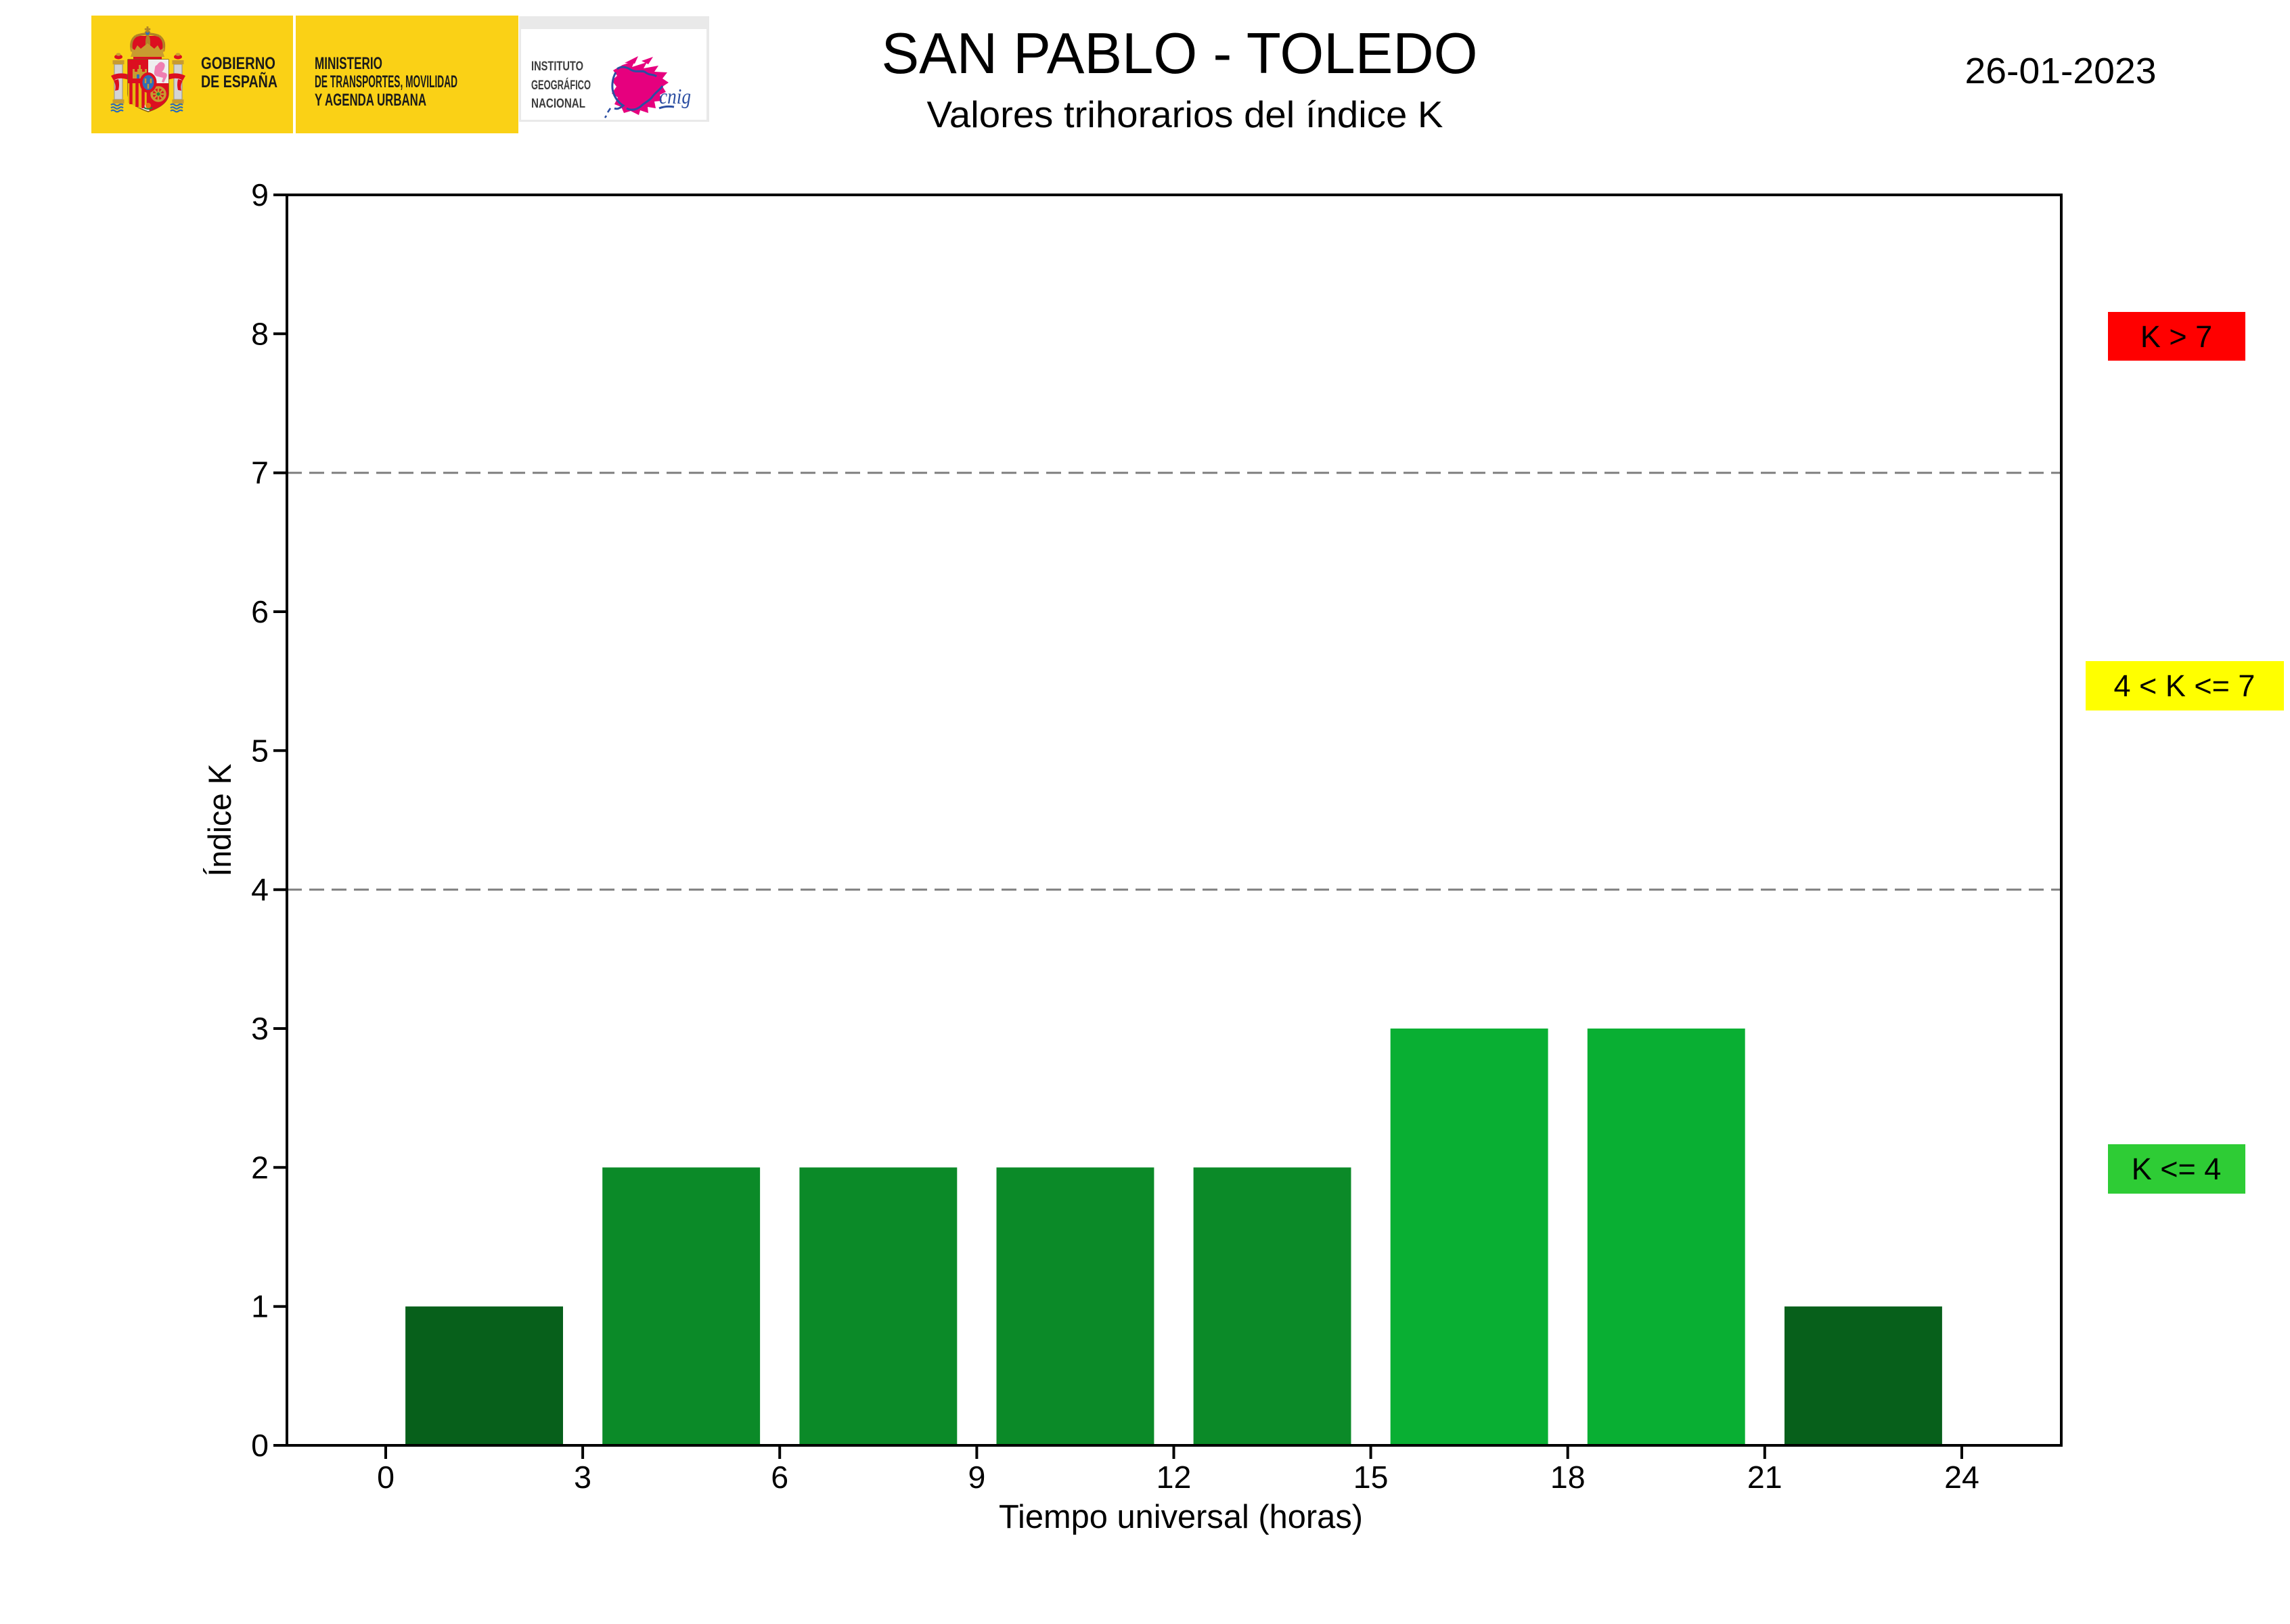 Image resolution: width=2290 pixels, height=1624 pixels. Describe the element at coordinates (260, 1167) in the screenshot. I see `svg-text: 2` at that location.